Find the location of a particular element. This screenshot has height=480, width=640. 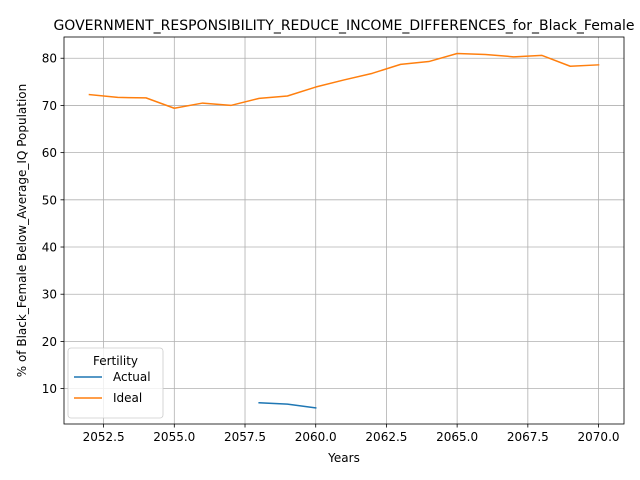

x-tick-label: 2060.0 is located at coordinates (316, 437).